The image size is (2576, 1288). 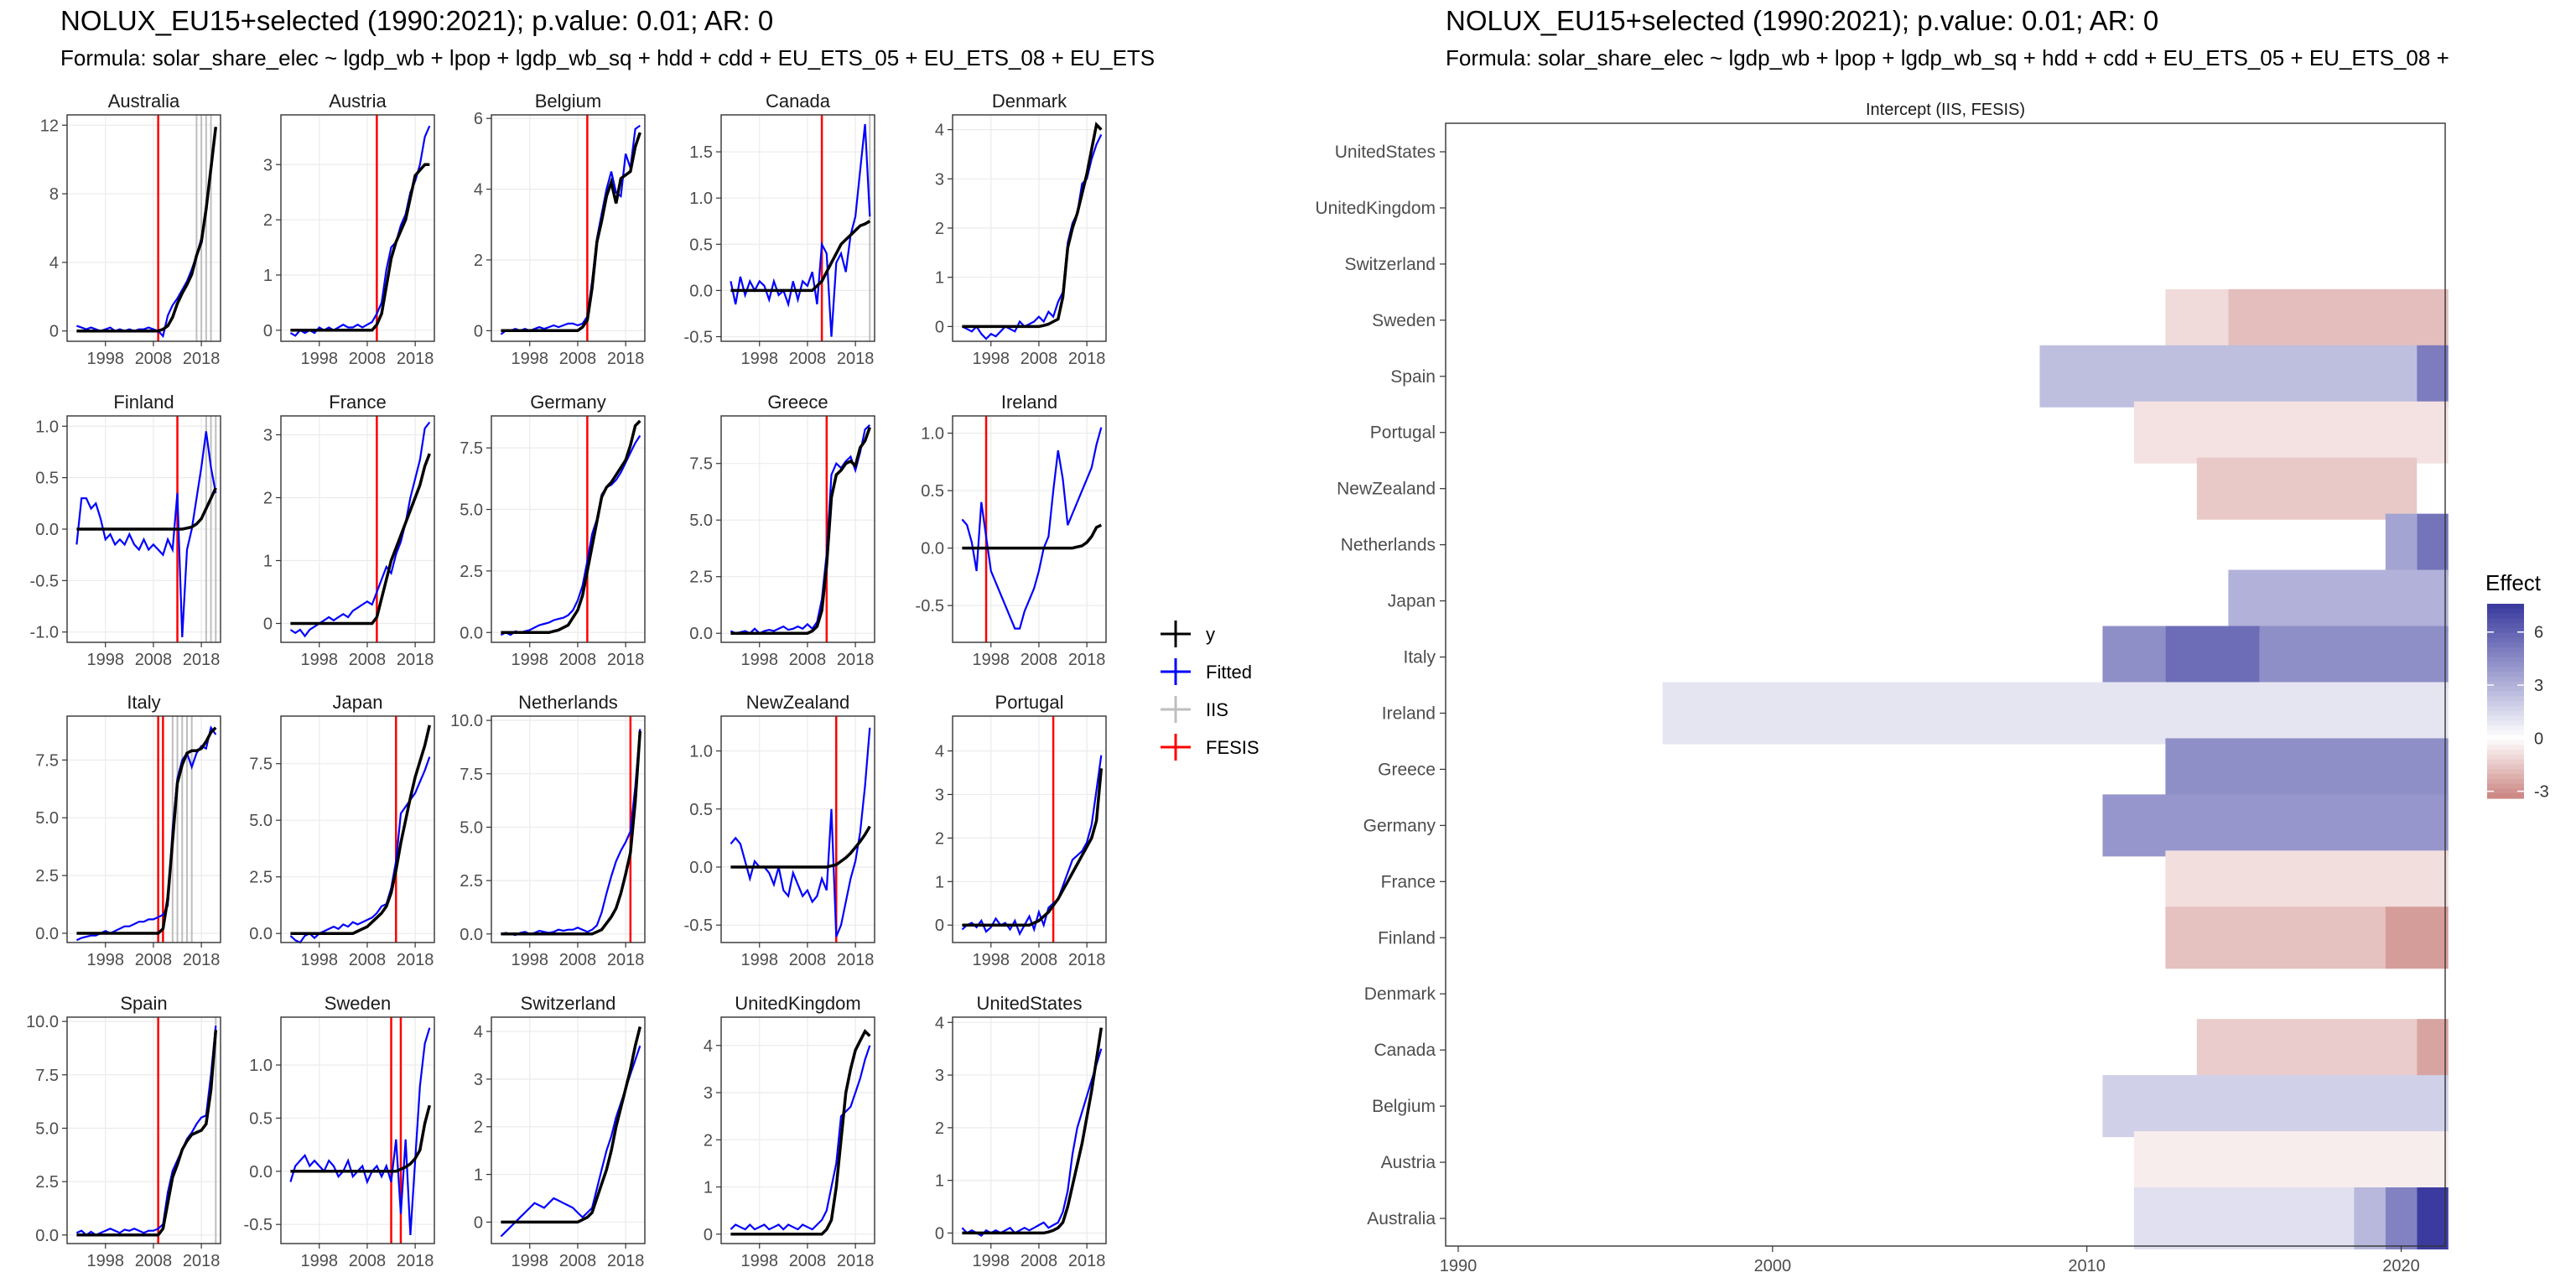 What do you see at coordinates (578, 359) in the screenshot?
I see `x-tick-label-belgium: 2008` at bounding box center [578, 359].